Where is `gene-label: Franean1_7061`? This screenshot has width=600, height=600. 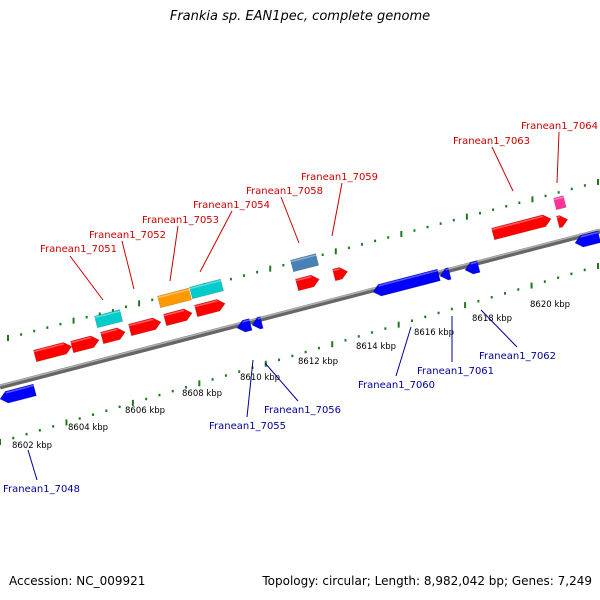
gene-label: Franean1_7061 is located at coordinates (455, 371).